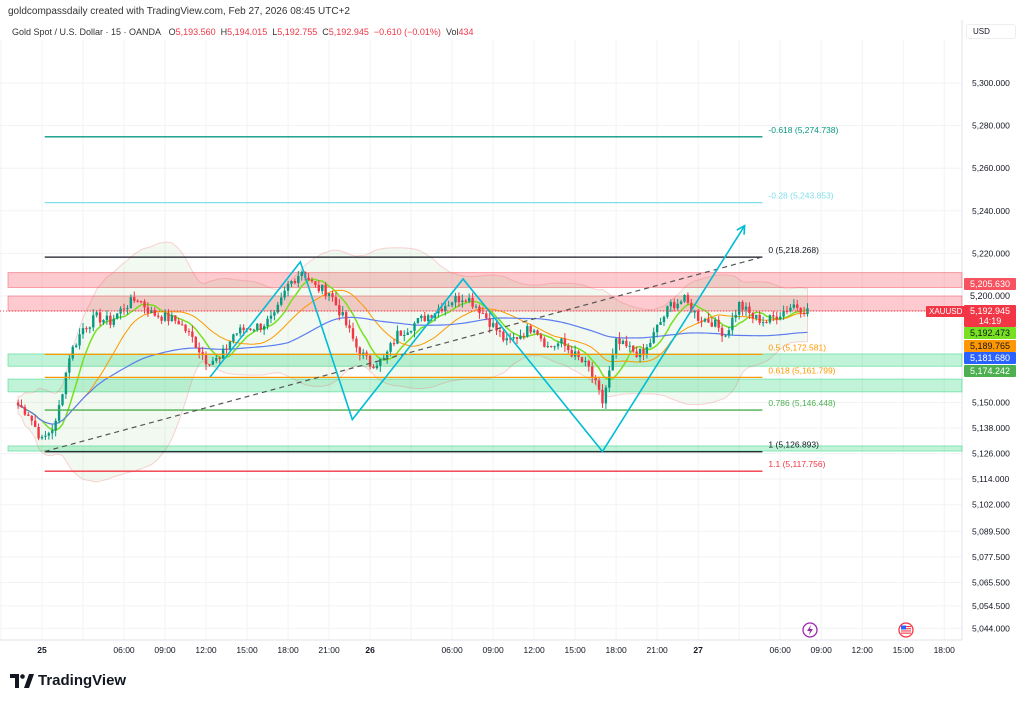 This screenshot has height=704, width=1024. What do you see at coordinates (991, 83) in the screenshot?
I see `price-tick-label: 5,300.000` at bounding box center [991, 83].